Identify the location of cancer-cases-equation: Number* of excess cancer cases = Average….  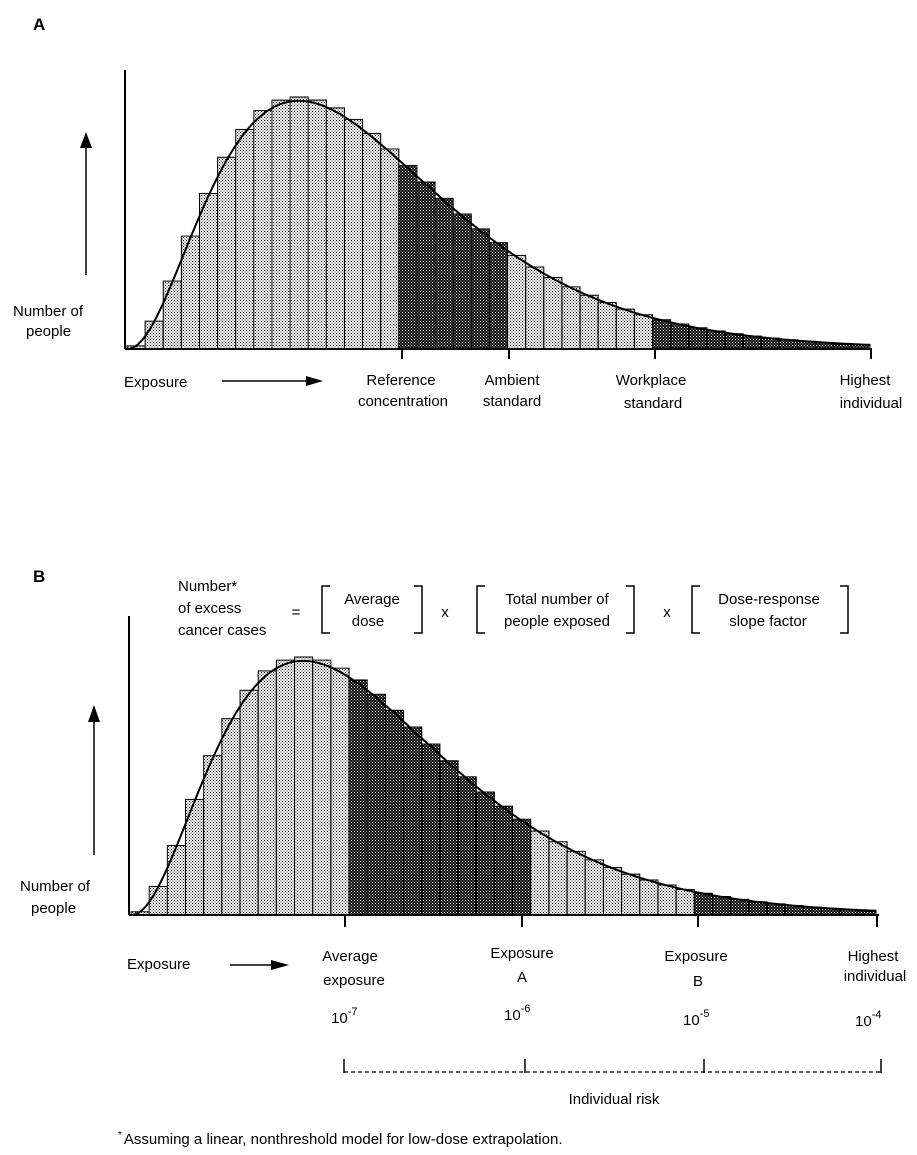
(513, 608).